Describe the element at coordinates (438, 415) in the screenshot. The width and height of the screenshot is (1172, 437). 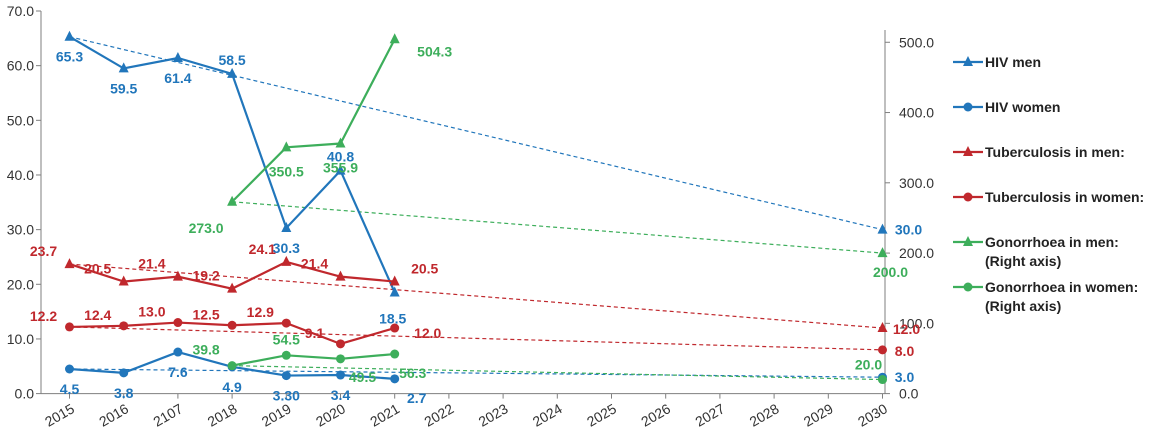
I see `x-axis-tick-label: 2022` at that location.